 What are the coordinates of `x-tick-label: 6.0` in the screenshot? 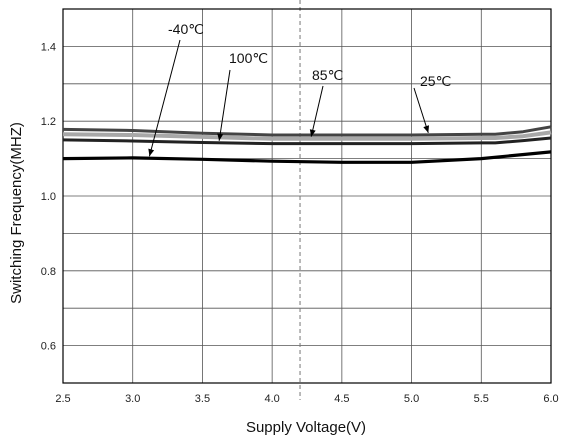 It's located at (550, 399).